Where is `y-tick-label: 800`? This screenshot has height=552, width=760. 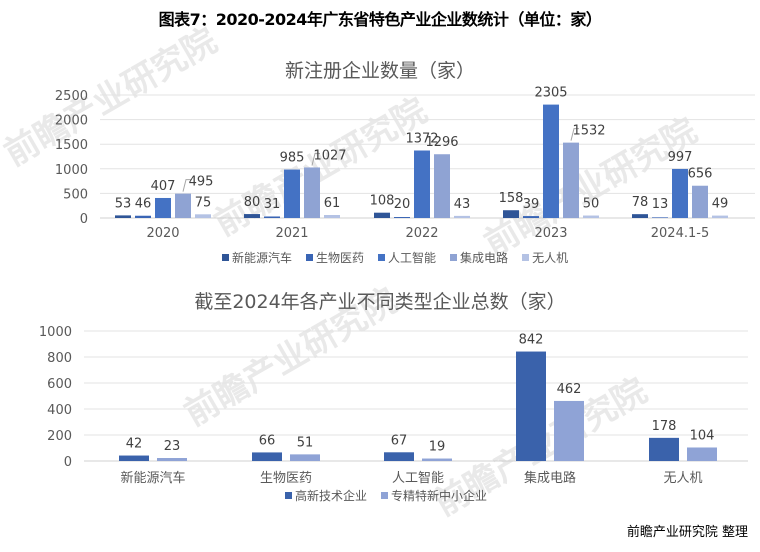
y-tick-label: 800 is located at coordinates (59, 358).